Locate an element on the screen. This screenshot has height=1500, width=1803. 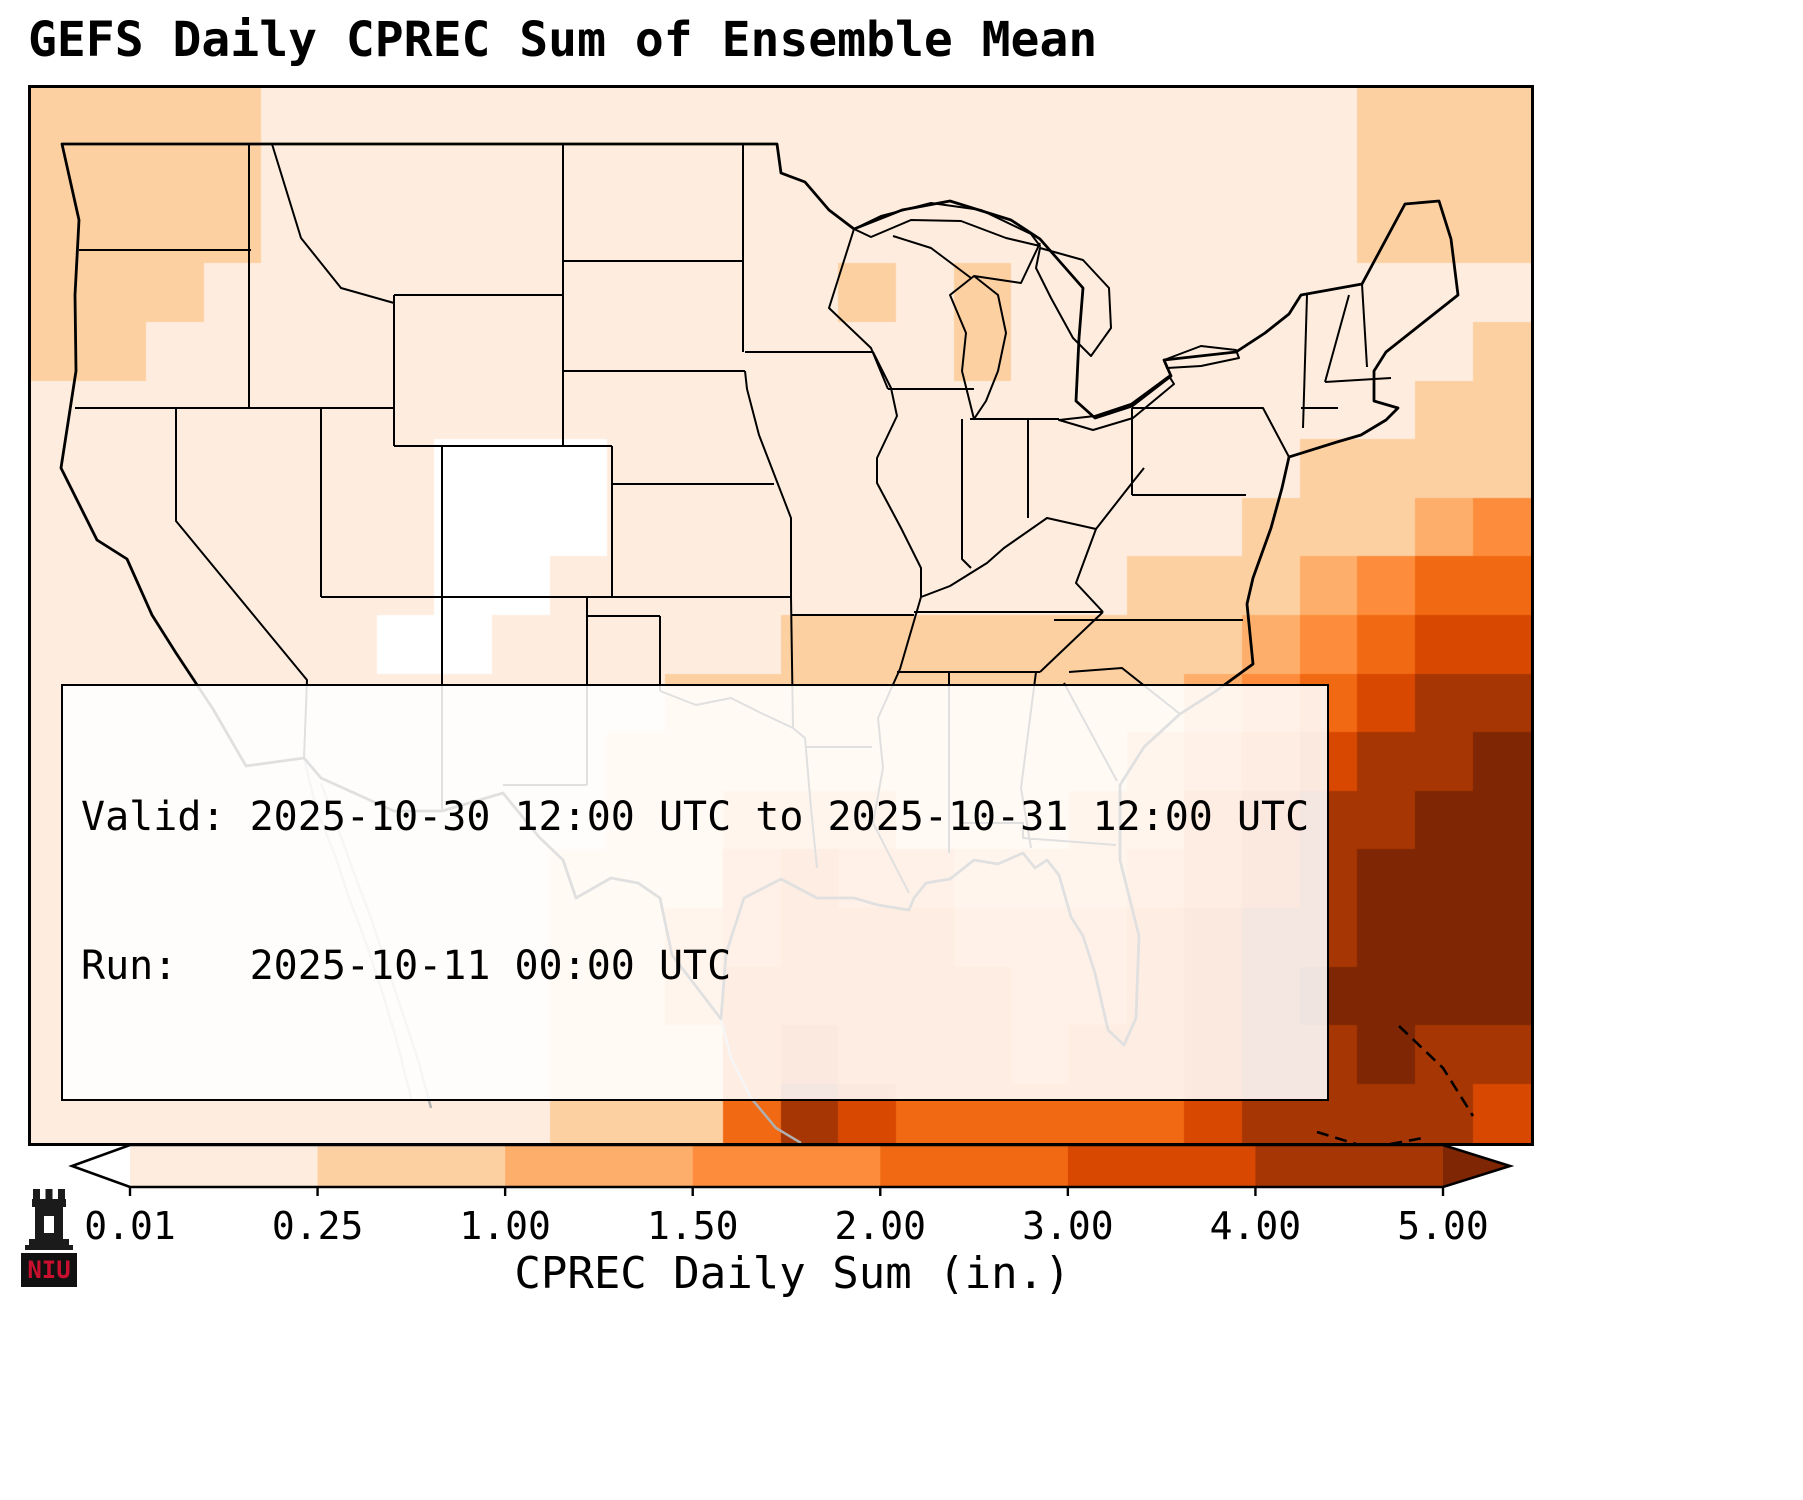
colorbar-under-arrow is located at coordinates (101, 1166).